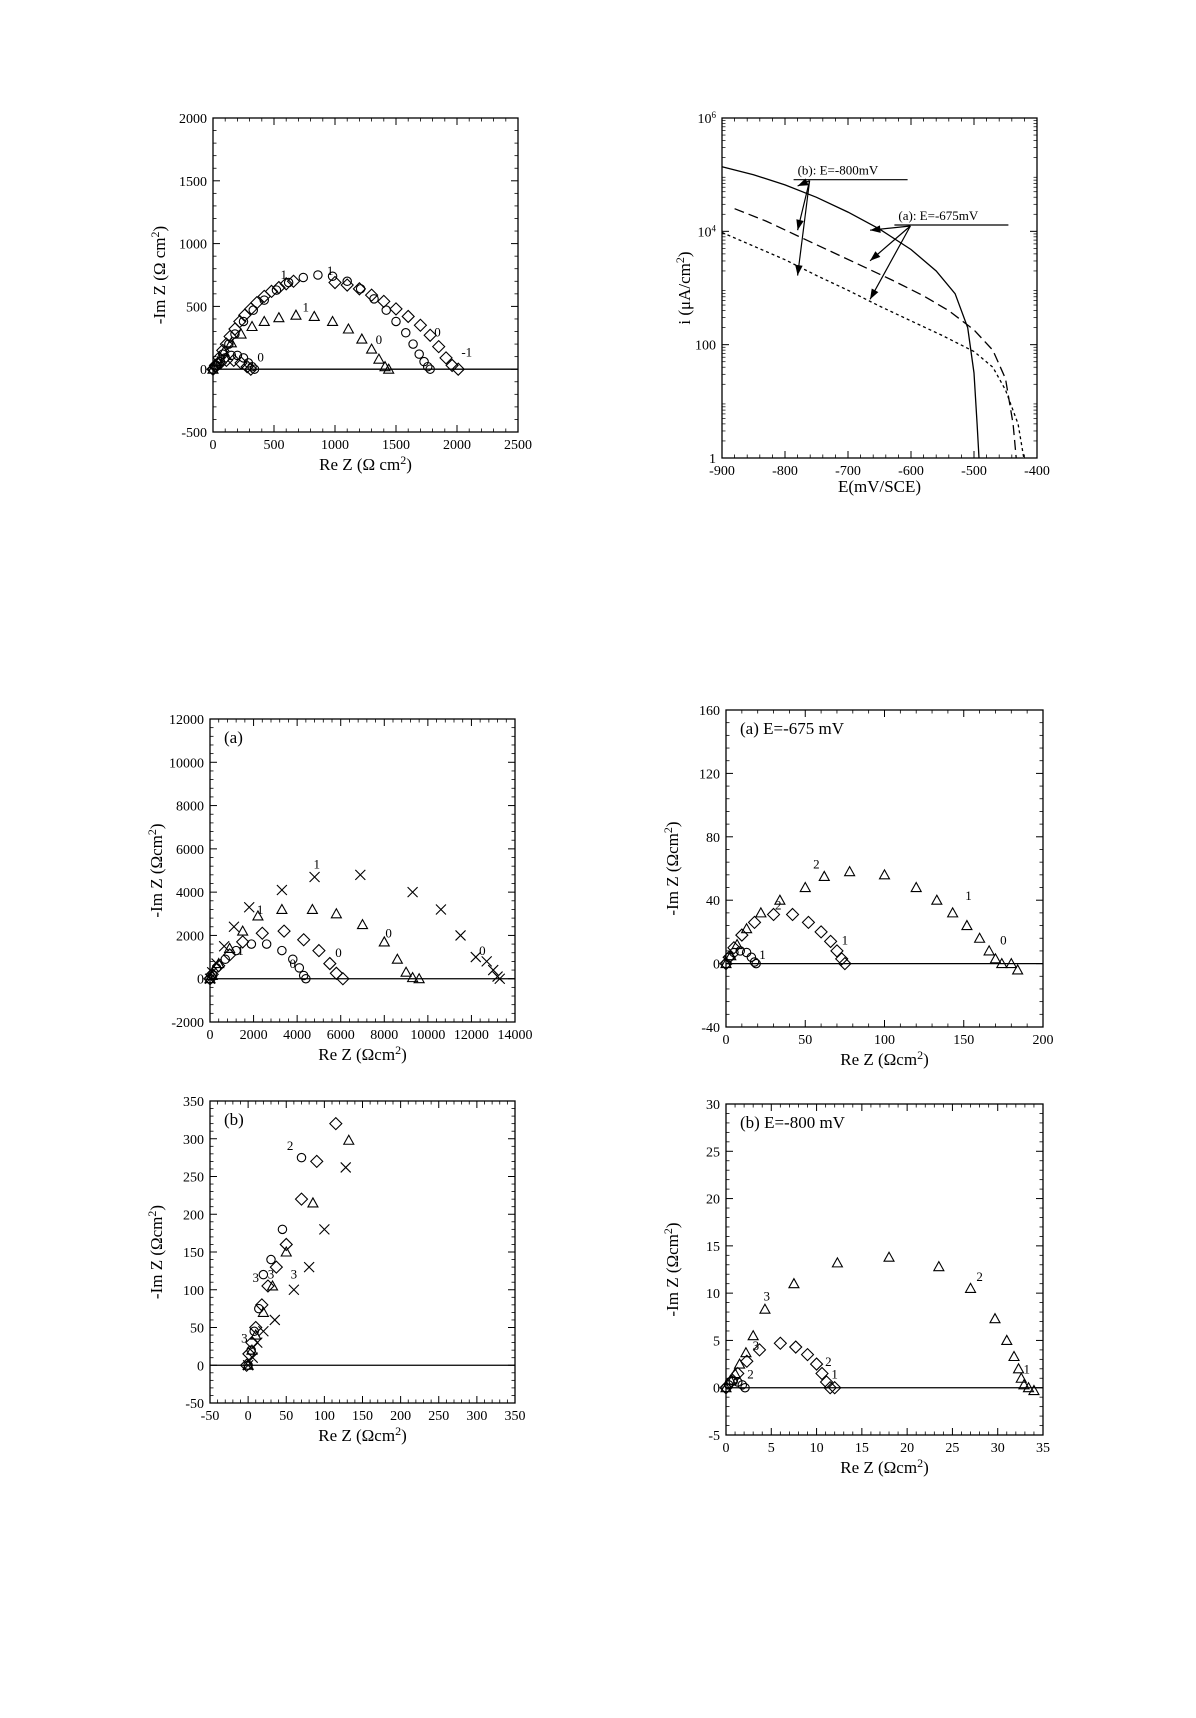 This screenshot has width=1196, height=1718. Describe the element at coordinates (716, 1341) in the screenshot. I see `y-tick-label: 5` at that location.